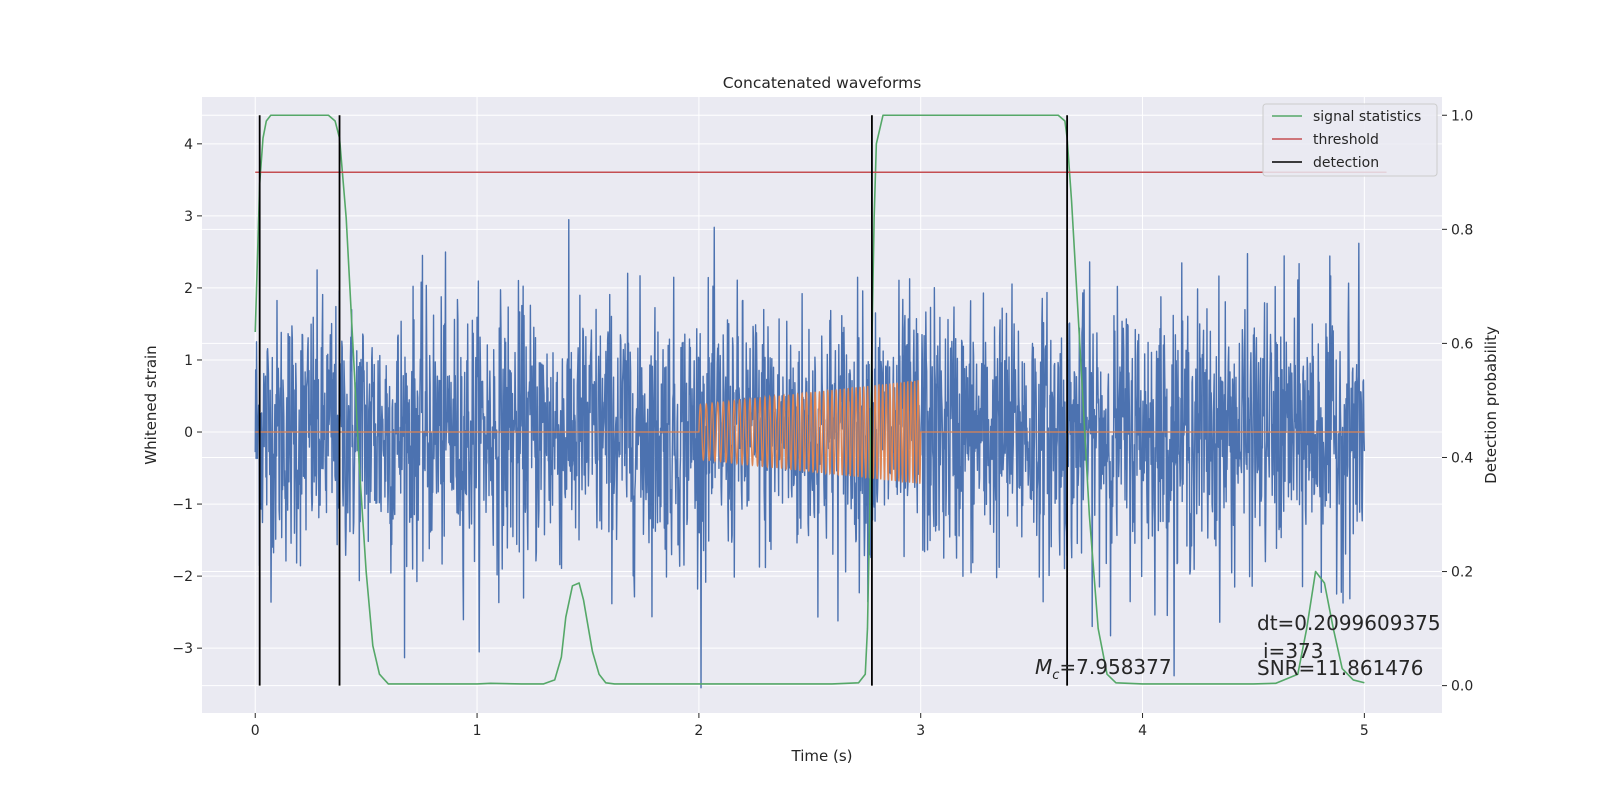  What do you see at coordinates (1462, 344) in the screenshot?
I see `y2-tick-label: 0.6` at bounding box center [1462, 344].